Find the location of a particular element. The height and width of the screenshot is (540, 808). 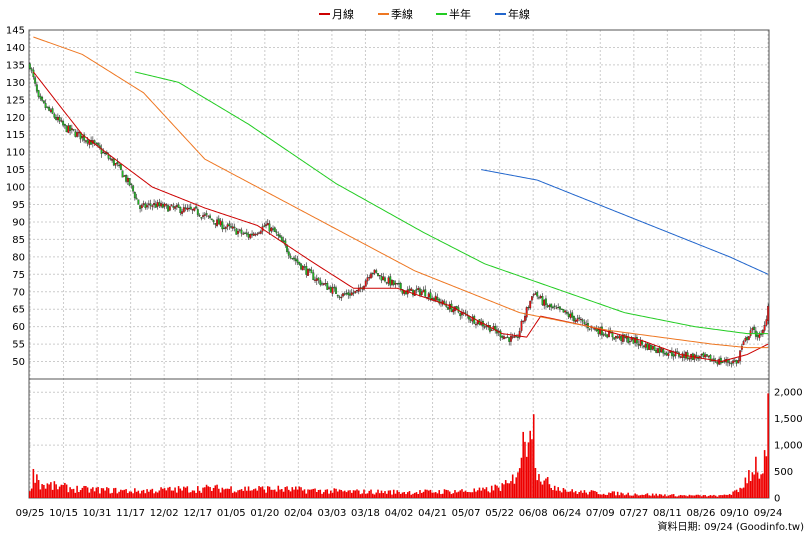

x-tick-label: 01/05 is located at coordinates (231, 513).